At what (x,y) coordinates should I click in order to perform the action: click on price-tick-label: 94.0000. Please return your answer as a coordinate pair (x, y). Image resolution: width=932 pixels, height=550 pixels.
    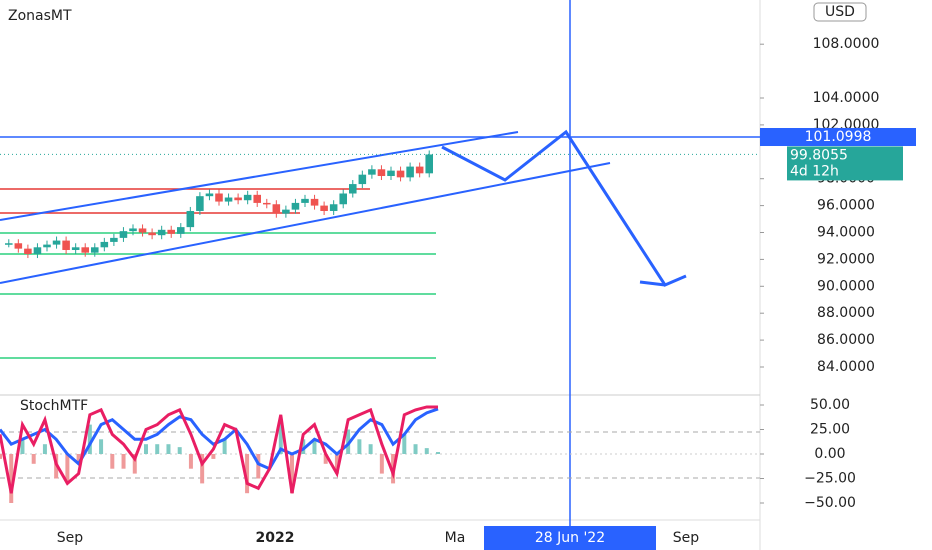
    Looking at the image, I should click on (846, 233).